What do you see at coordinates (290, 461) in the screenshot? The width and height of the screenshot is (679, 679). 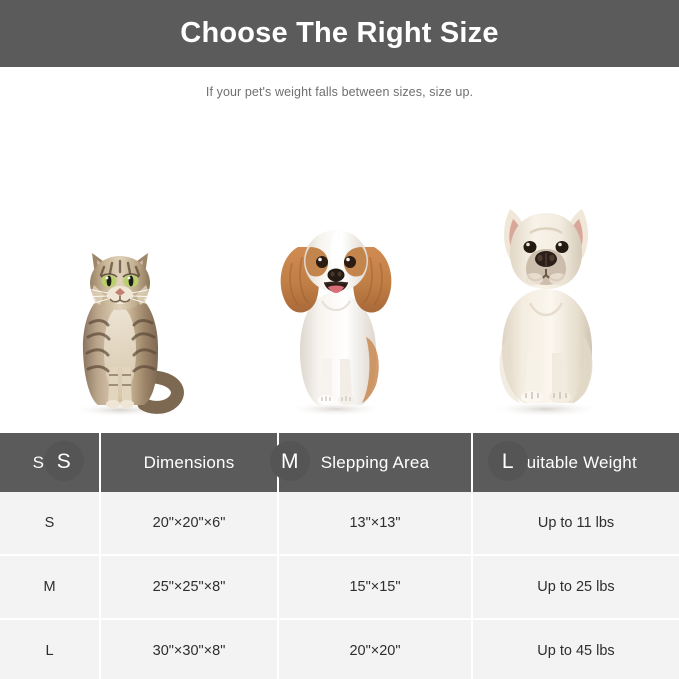 I see `size-badge-medium: M` at bounding box center [290, 461].